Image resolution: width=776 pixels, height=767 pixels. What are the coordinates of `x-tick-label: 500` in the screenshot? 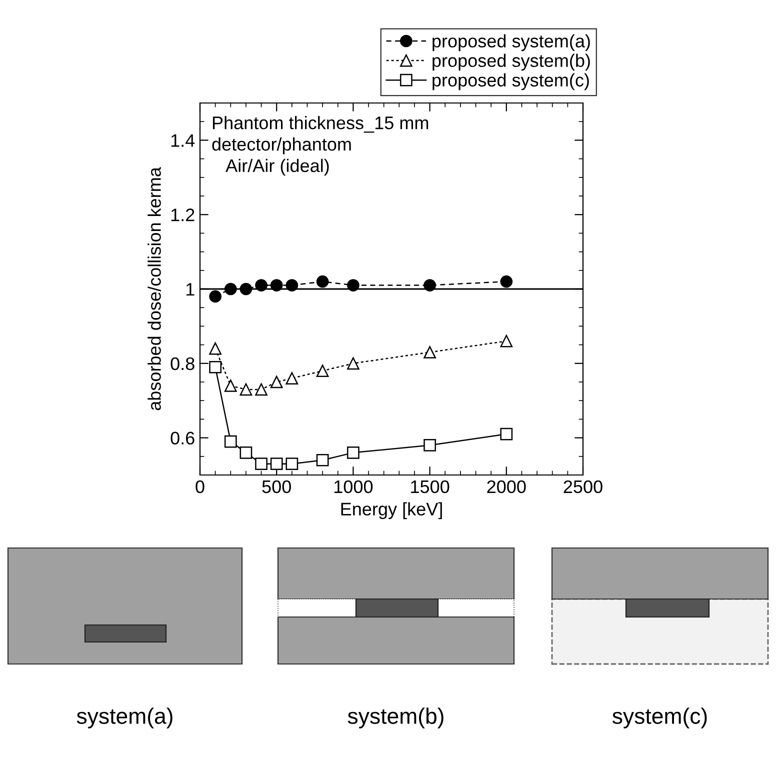 It's located at (276, 487).